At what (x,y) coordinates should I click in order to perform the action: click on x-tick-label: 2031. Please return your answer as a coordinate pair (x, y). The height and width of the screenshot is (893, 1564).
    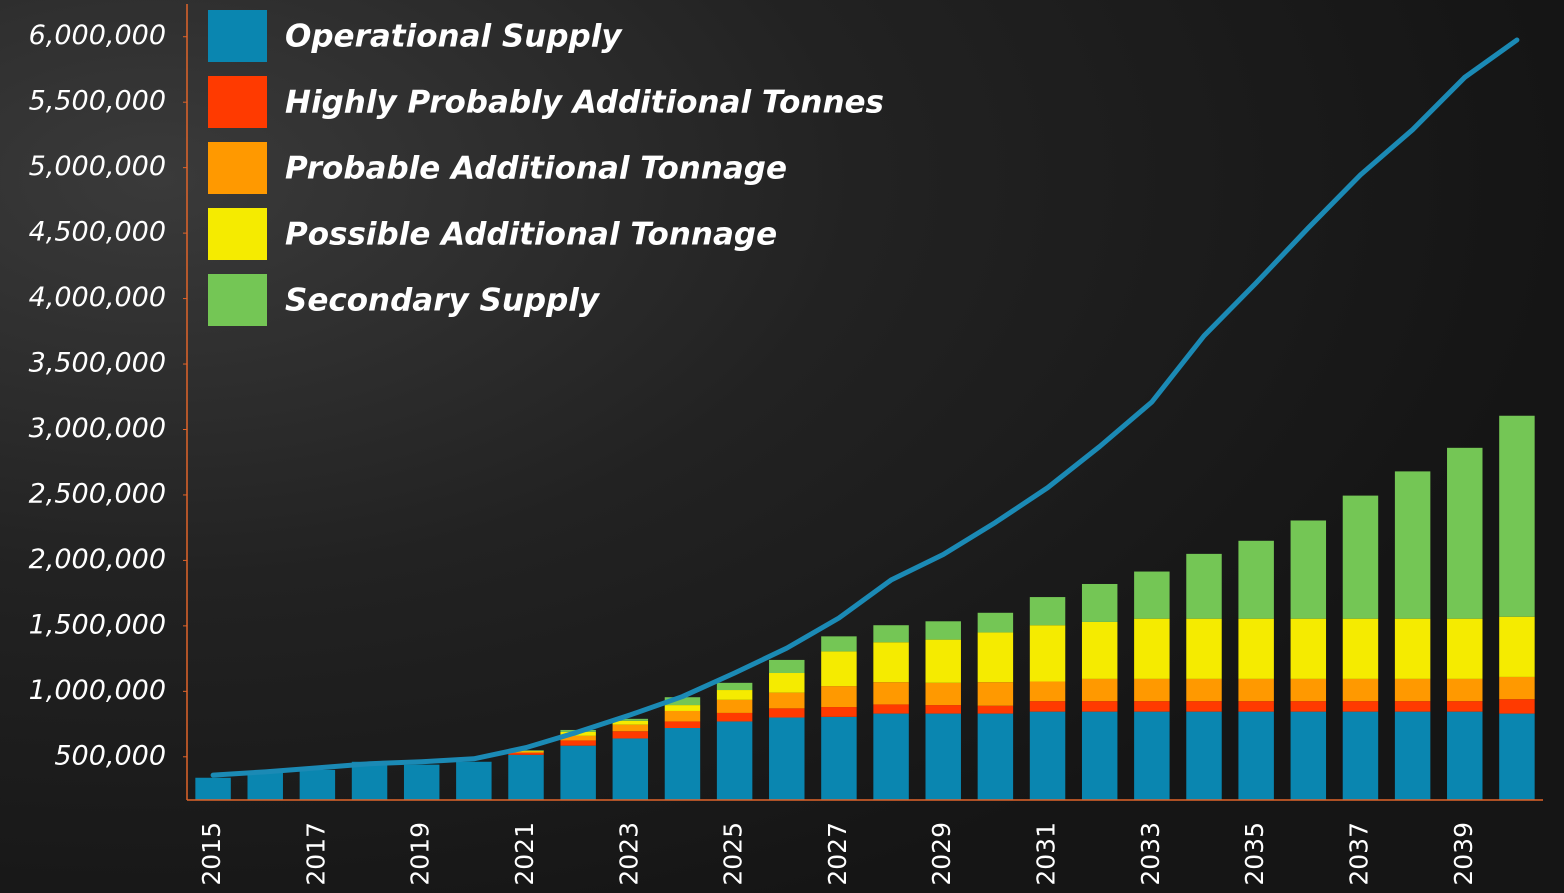
    Looking at the image, I should click on (1046, 854).